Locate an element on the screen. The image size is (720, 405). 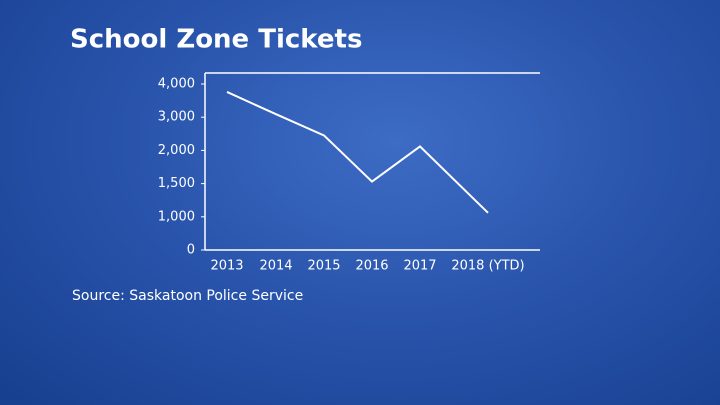
x-tick-label: 2016 is located at coordinates (371, 266).